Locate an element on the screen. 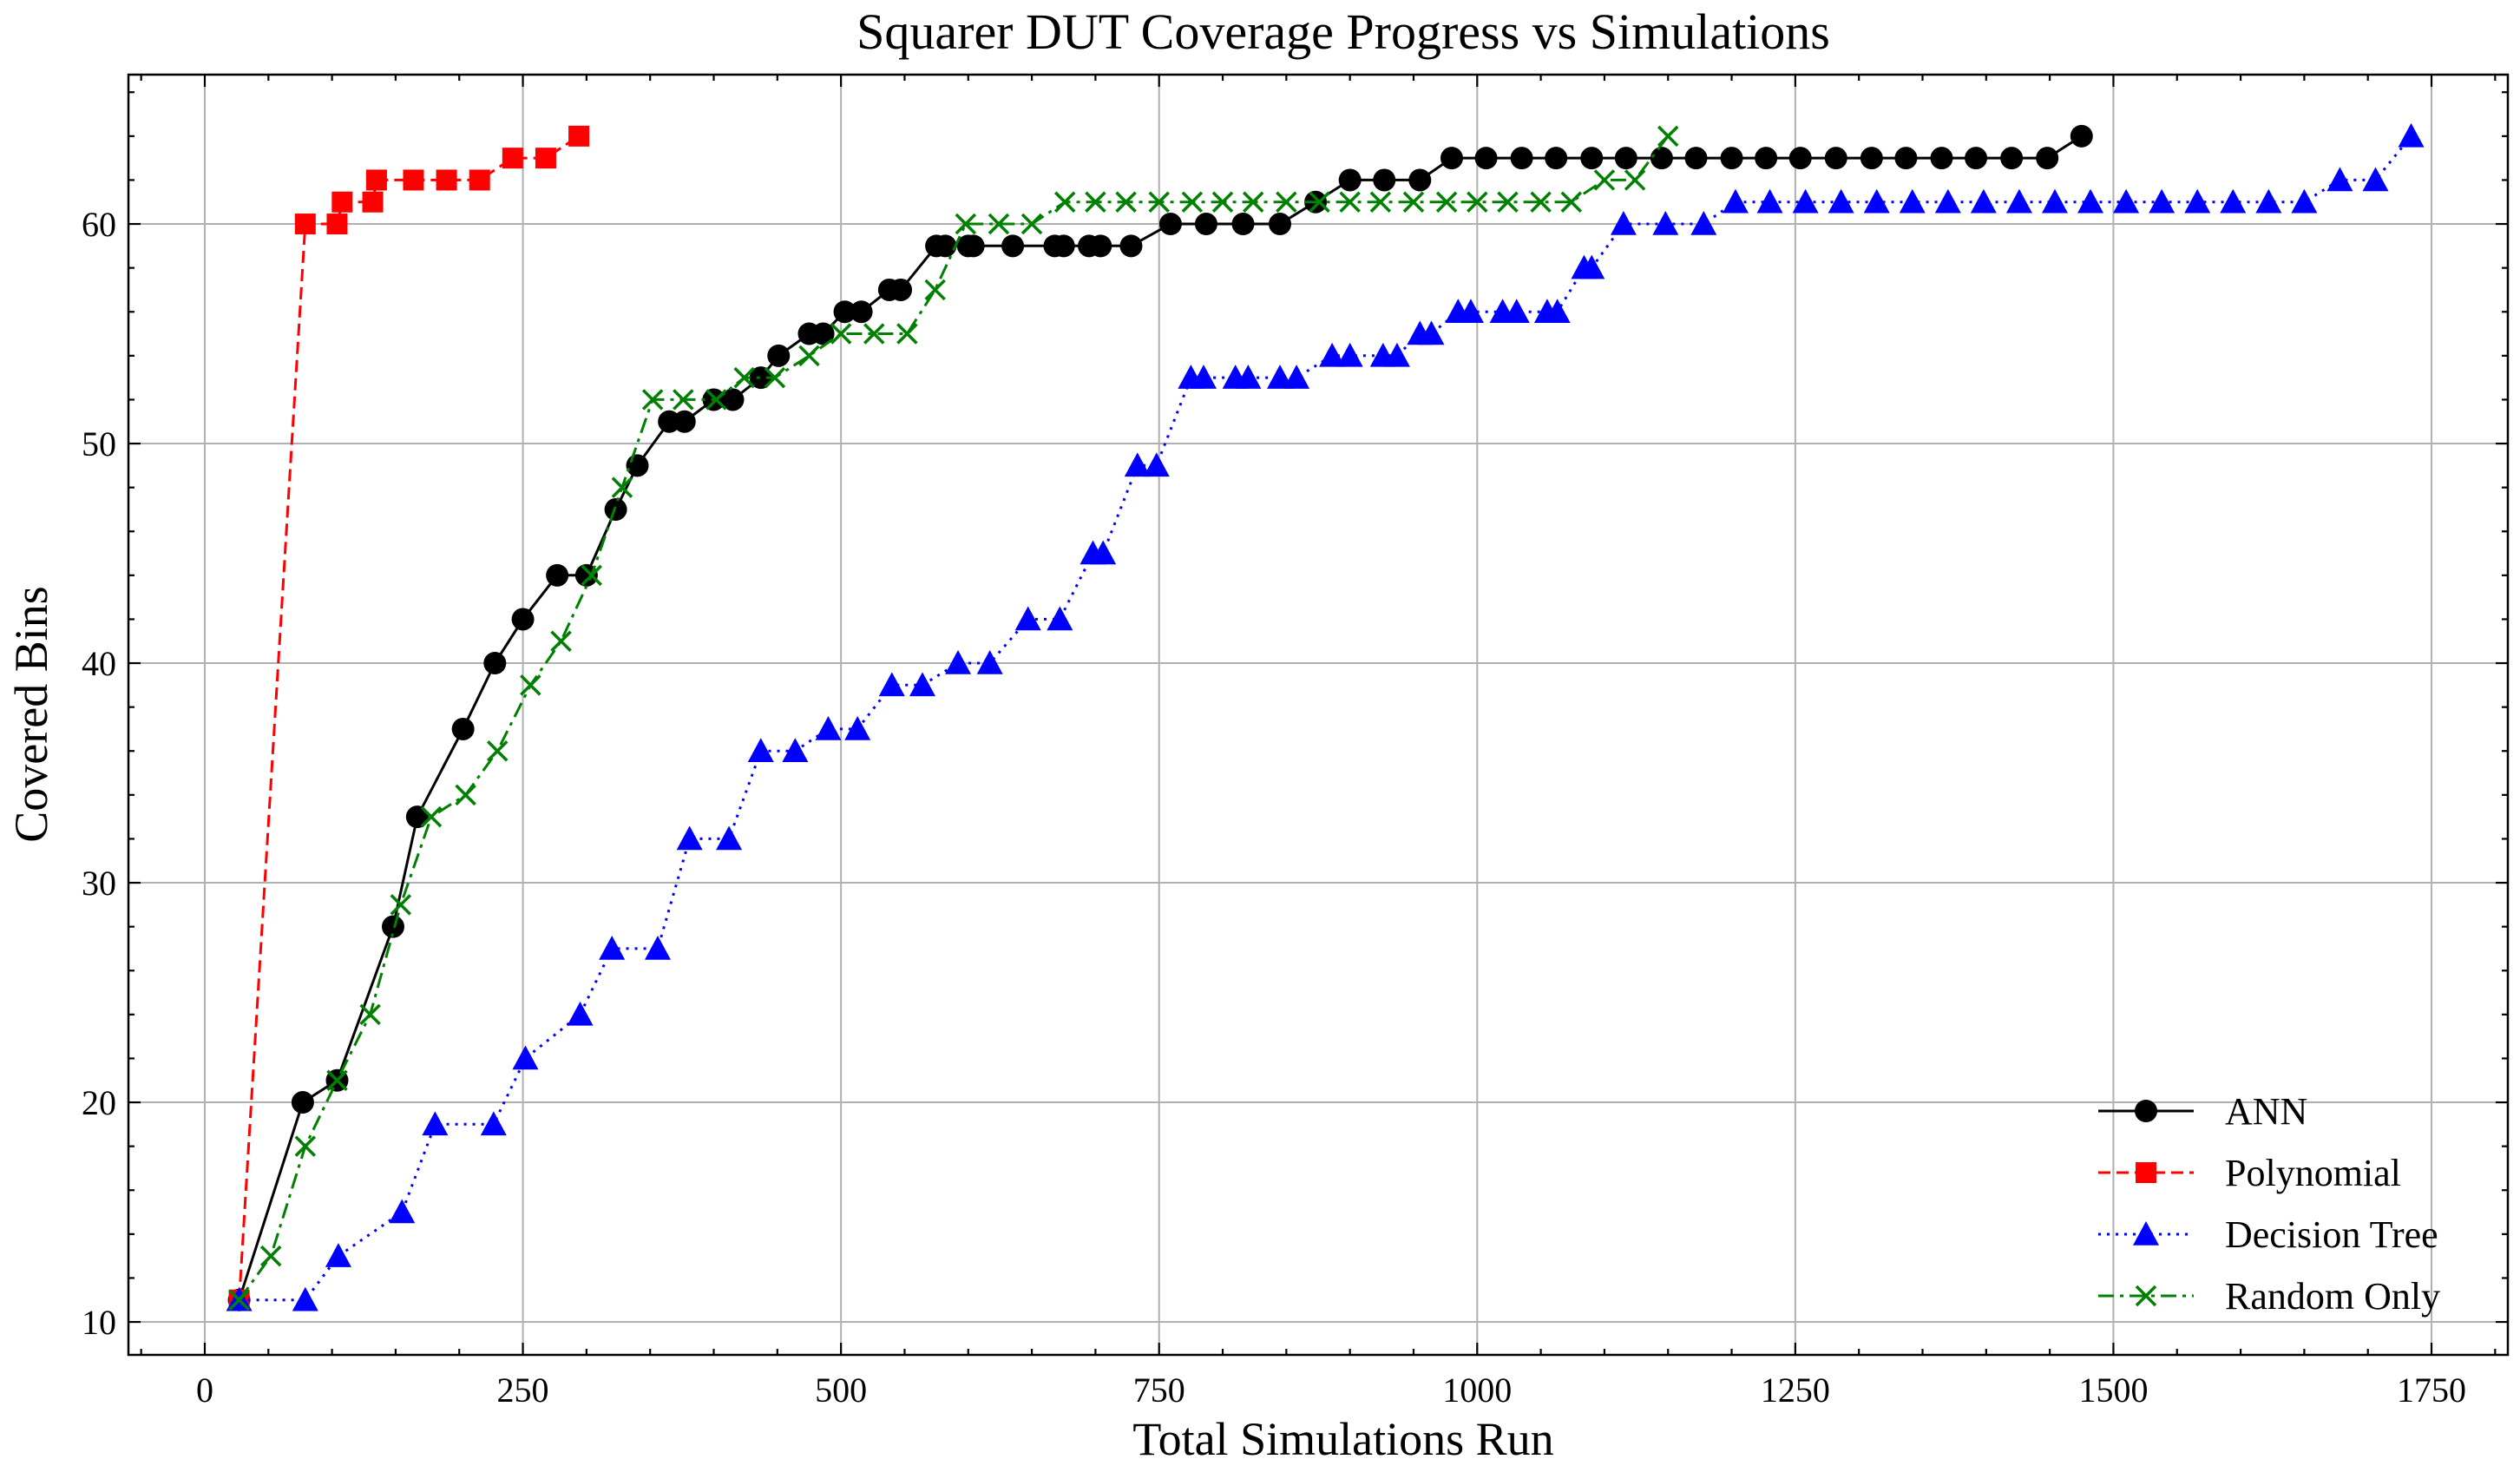 This screenshot has height=1479, width=2520. x-tick-label: 1250 is located at coordinates (1795, 1390).